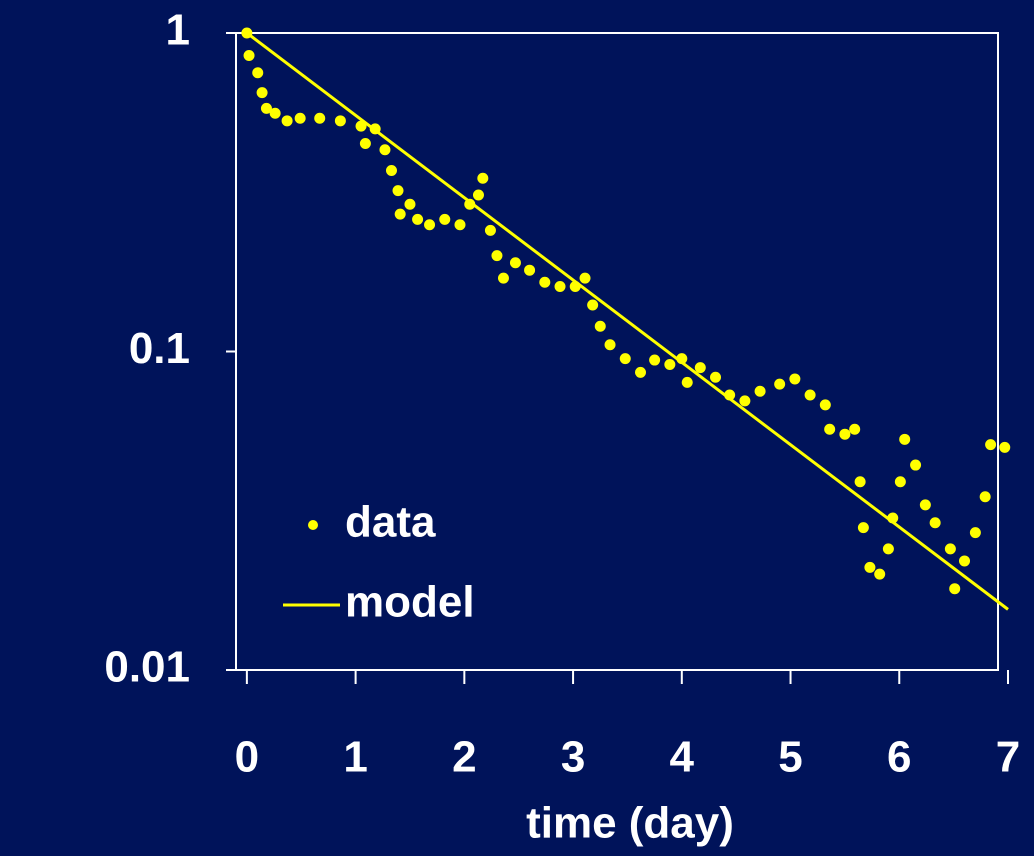  I want to click on x-axis-label: time (day), so click(630, 823).